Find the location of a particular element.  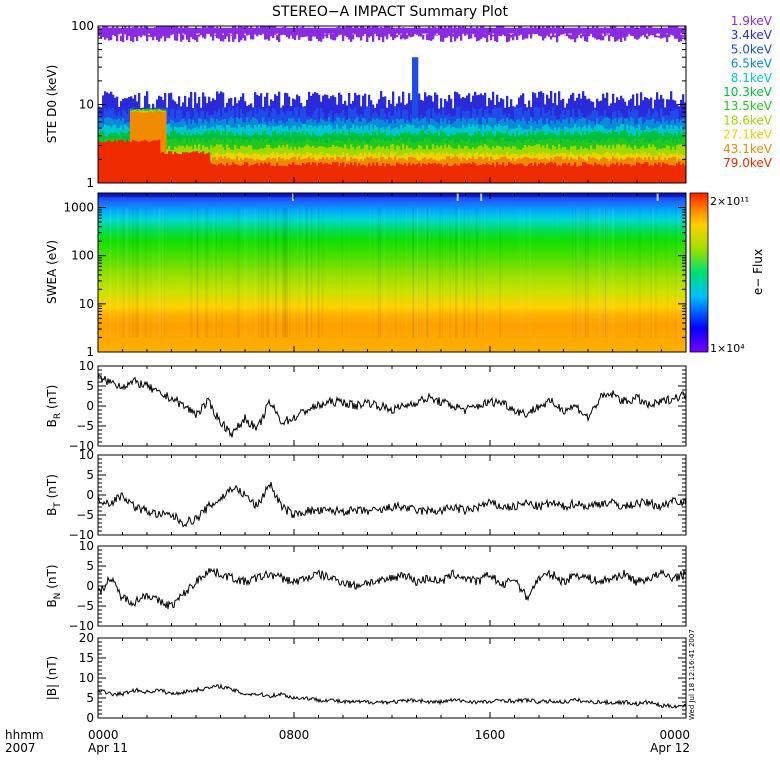

br-panel: −10 −5 0 5 10 BR (nT) is located at coordinates (366, 406).